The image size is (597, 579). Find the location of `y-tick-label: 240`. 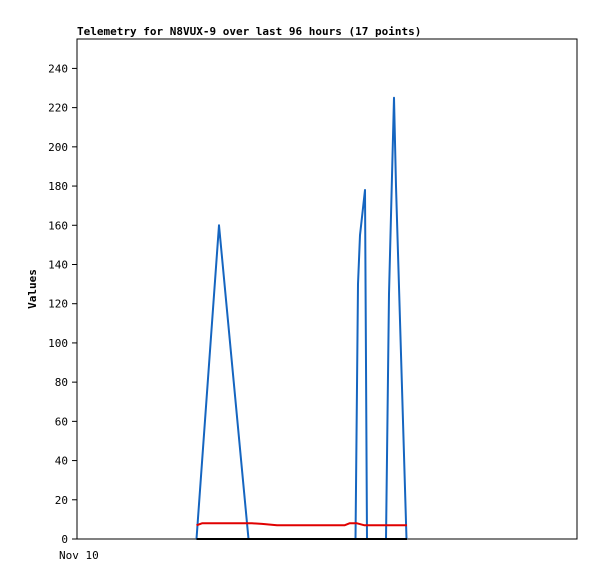

y-tick-label: 240 is located at coordinates (58, 68).